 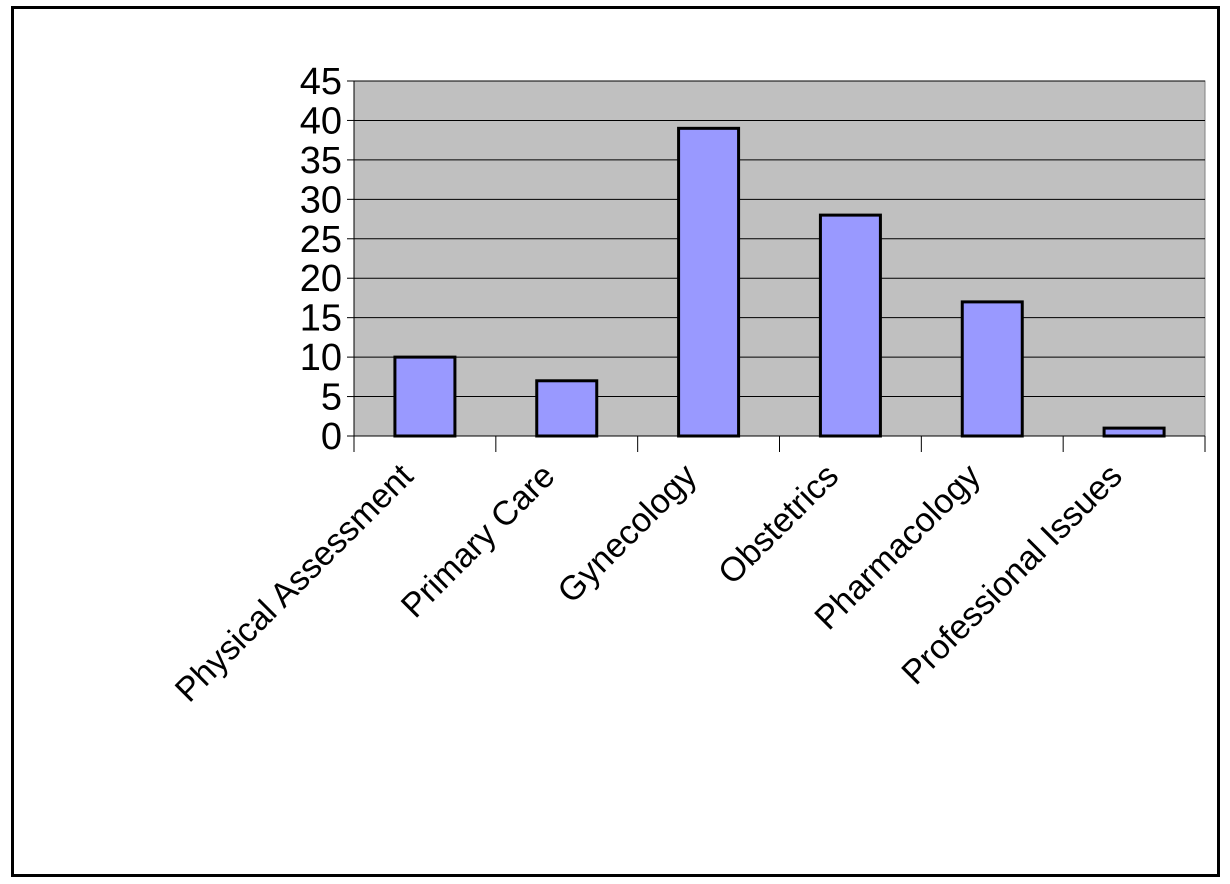 I want to click on y-tick-label: 35, so click(x=321, y=161).